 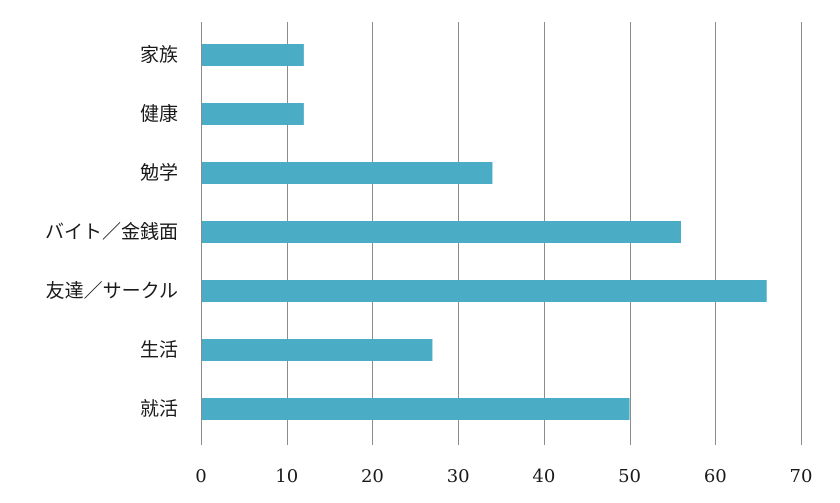 What do you see at coordinates (715, 476) in the screenshot?
I see `x-tick-label-60: 60` at bounding box center [715, 476].